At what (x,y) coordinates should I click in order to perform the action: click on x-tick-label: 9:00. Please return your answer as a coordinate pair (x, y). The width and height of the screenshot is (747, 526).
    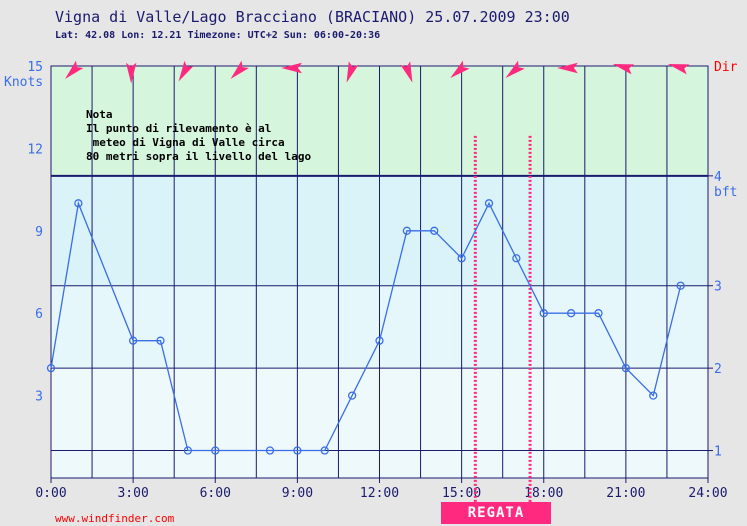
    Looking at the image, I should click on (297, 493).